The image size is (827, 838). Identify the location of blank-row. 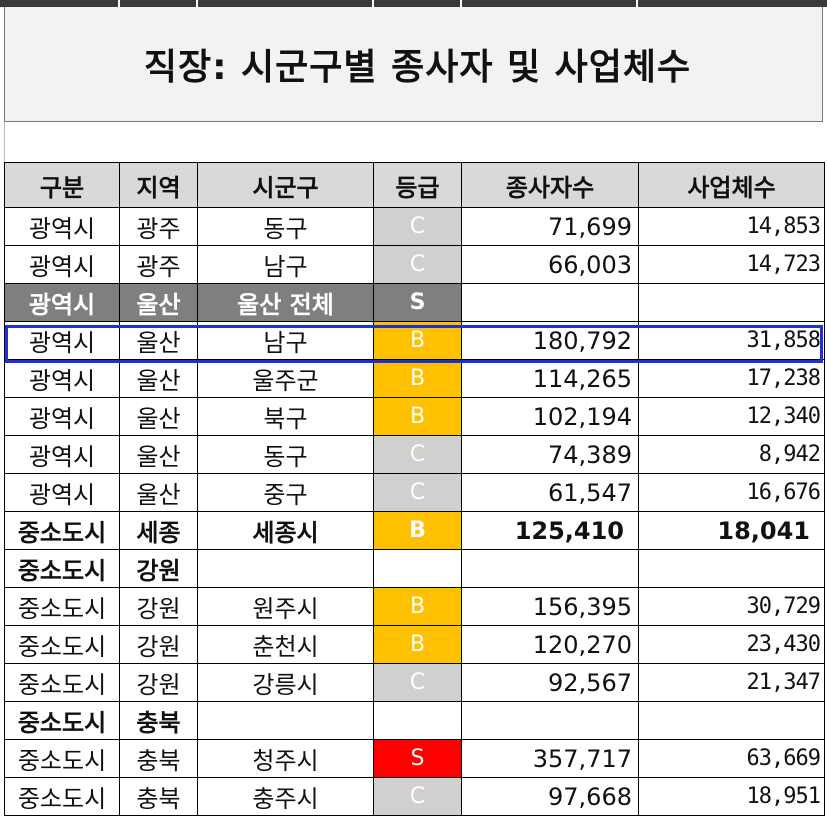
(414, 142).